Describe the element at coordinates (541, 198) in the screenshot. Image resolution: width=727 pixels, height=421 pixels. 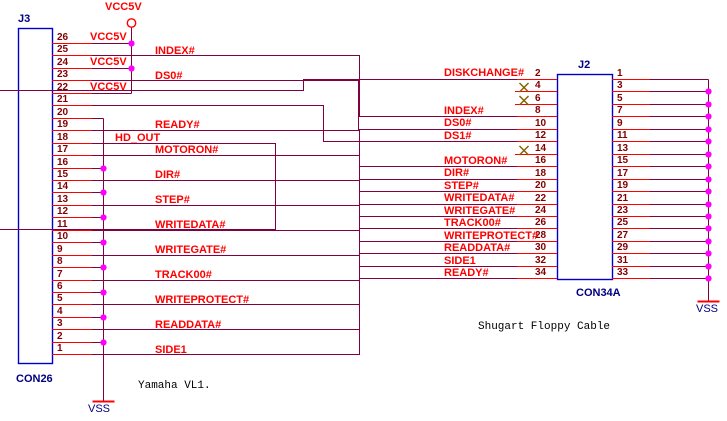
I see `pin-number-j2-22: 22` at that location.